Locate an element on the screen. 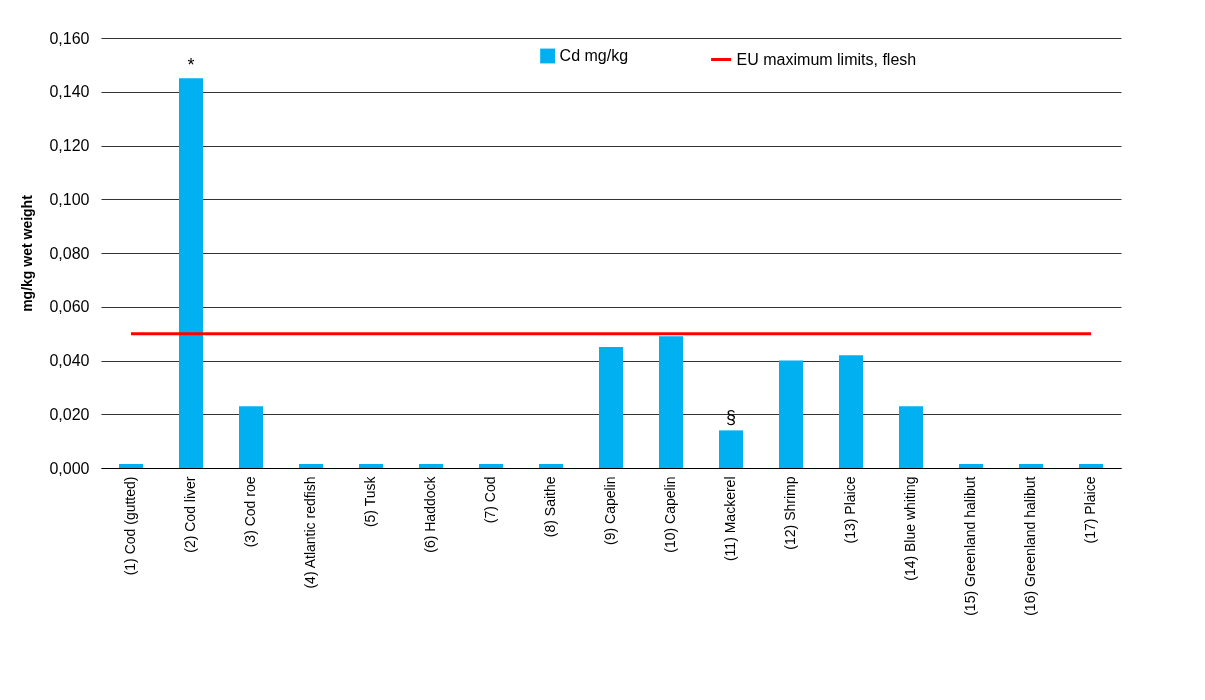 The image size is (1205, 700). x-tick-label: (6) Haddock is located at coordinates (430, 514).